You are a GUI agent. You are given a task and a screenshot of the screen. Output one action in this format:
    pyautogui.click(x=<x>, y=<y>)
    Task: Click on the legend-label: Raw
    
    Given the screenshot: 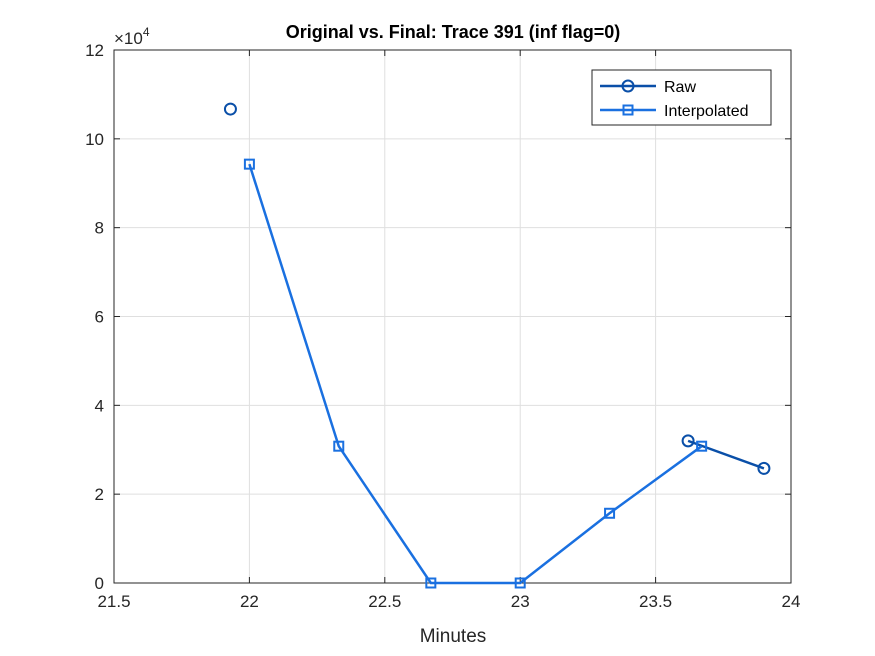 What is the action you would take?
    pyautogui.click(x=680, y=87)
    